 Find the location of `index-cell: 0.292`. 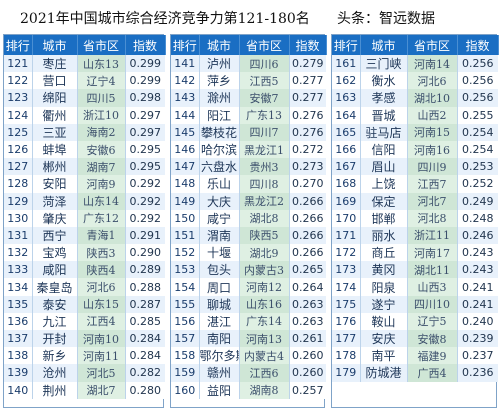

index-cell: 0.292 is located at coordinates (145, 184).